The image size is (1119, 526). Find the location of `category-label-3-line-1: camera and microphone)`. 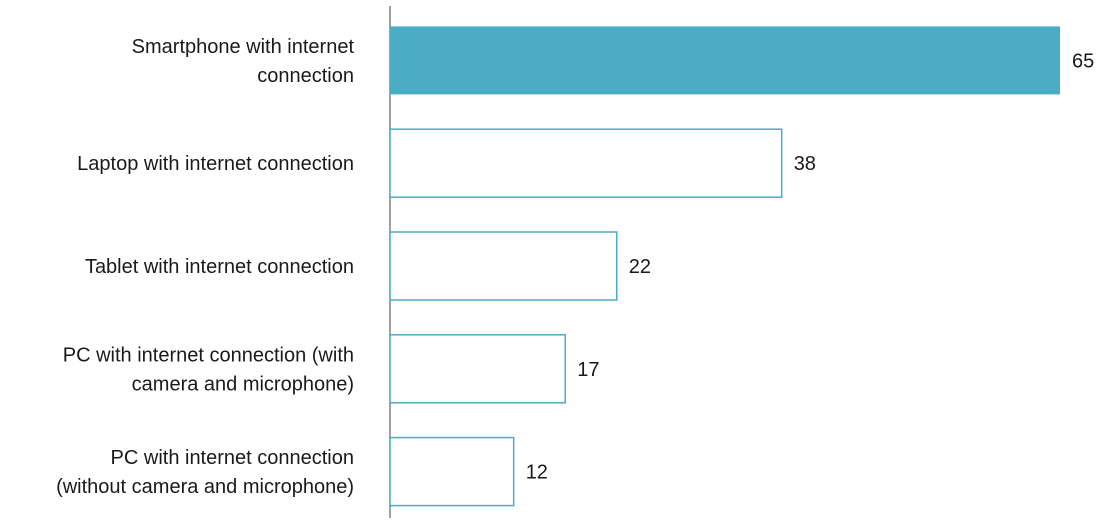

category-label-3-line-1: camera and microphone) is located at coordinates (243, 384).